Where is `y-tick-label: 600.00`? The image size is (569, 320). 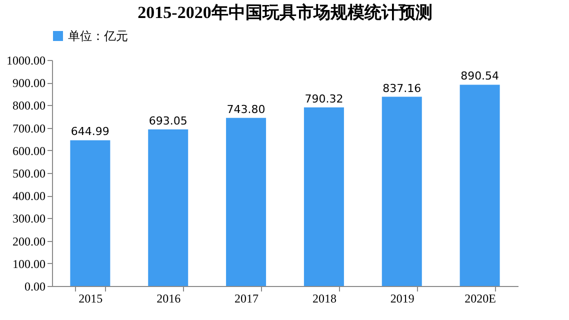 y-tick-label: 600.00 is located at coordinates (29, 151).